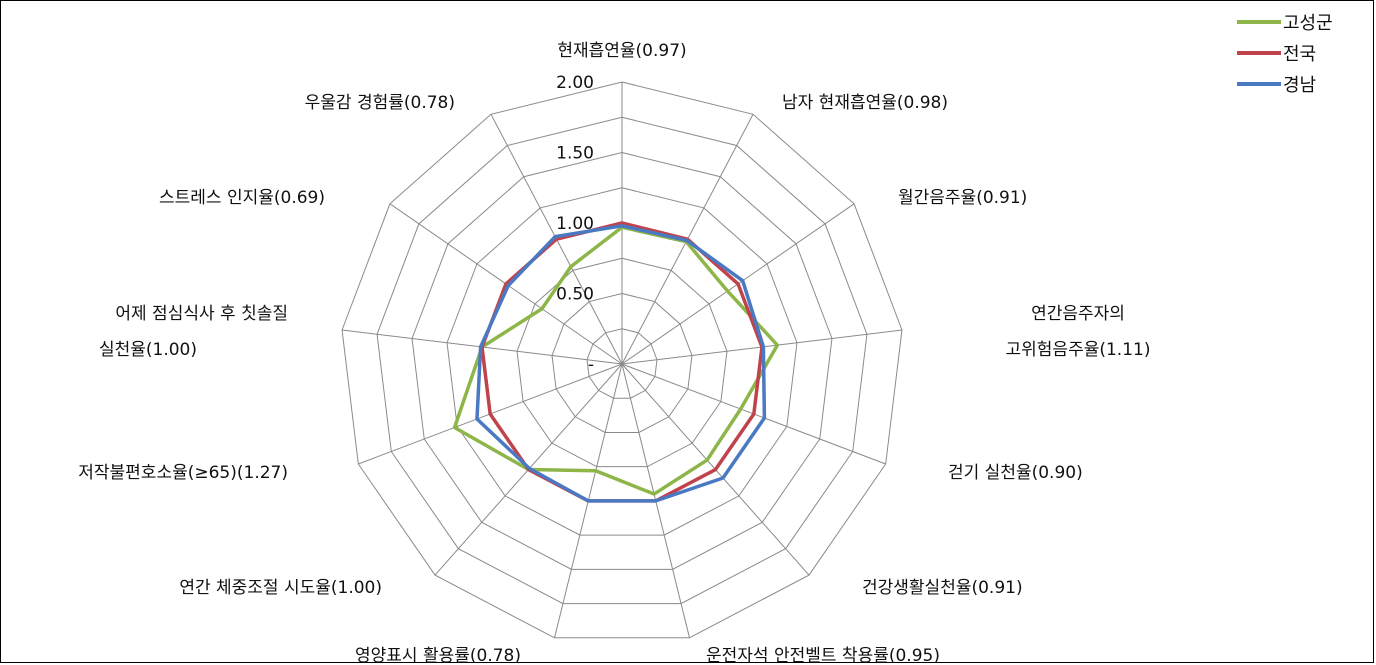 This screenshot has height=665, width=1376. Describe the element at coordinates (942, 588) in the screenshot. I see `axis-label: 건강생활실천율(0.91)` at that location.